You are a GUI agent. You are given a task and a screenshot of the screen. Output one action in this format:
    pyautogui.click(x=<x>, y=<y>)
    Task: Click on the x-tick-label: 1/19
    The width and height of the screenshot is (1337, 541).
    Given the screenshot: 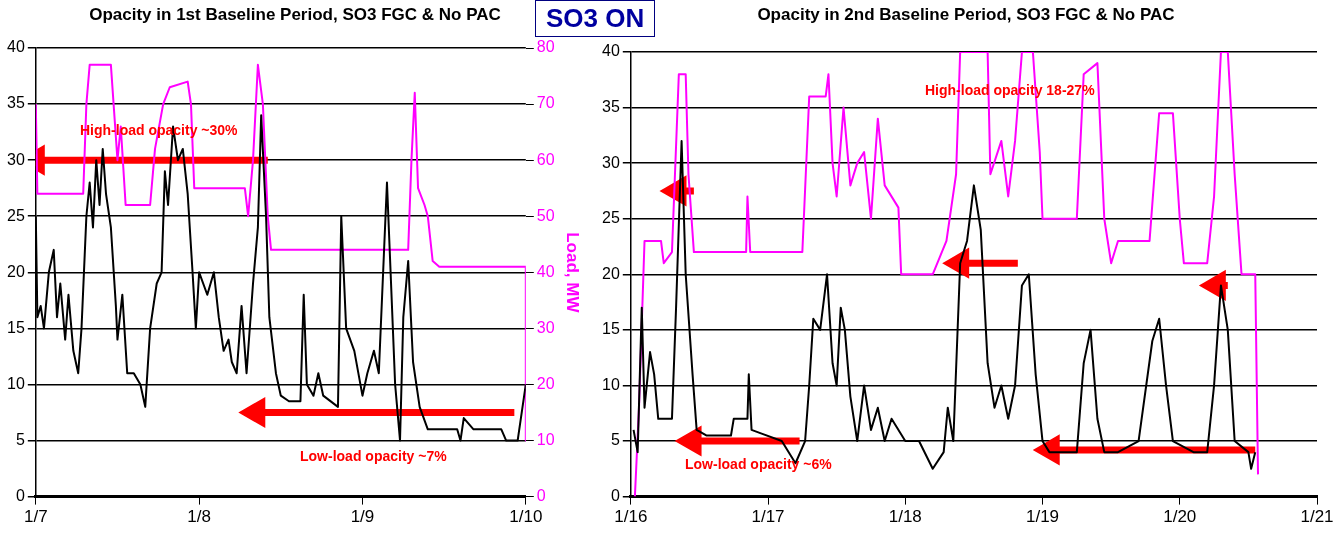 What is the action you would take?
    pyautogui.click(x=1042, y=517)
    